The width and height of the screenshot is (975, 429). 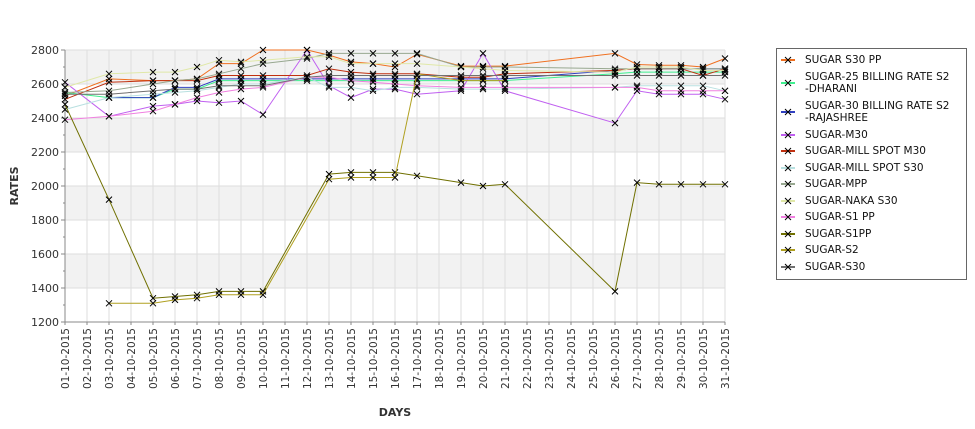 I want to click on x-tick-label: 03-10-2015, so click(x=110, y=358).